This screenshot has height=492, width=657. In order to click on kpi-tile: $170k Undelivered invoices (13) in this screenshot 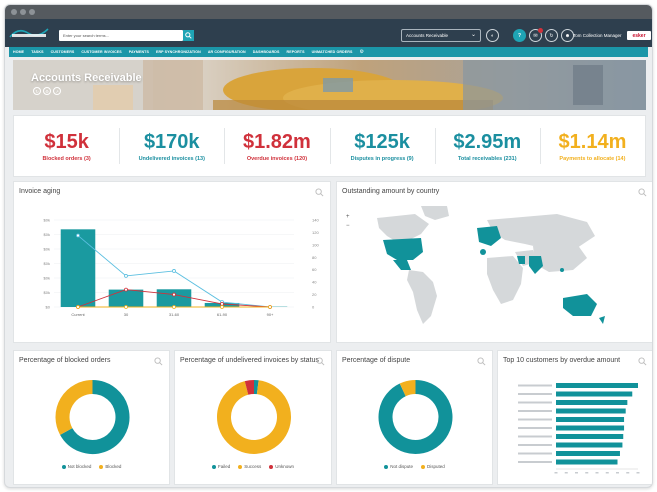, I will do `click(171, 146)`.